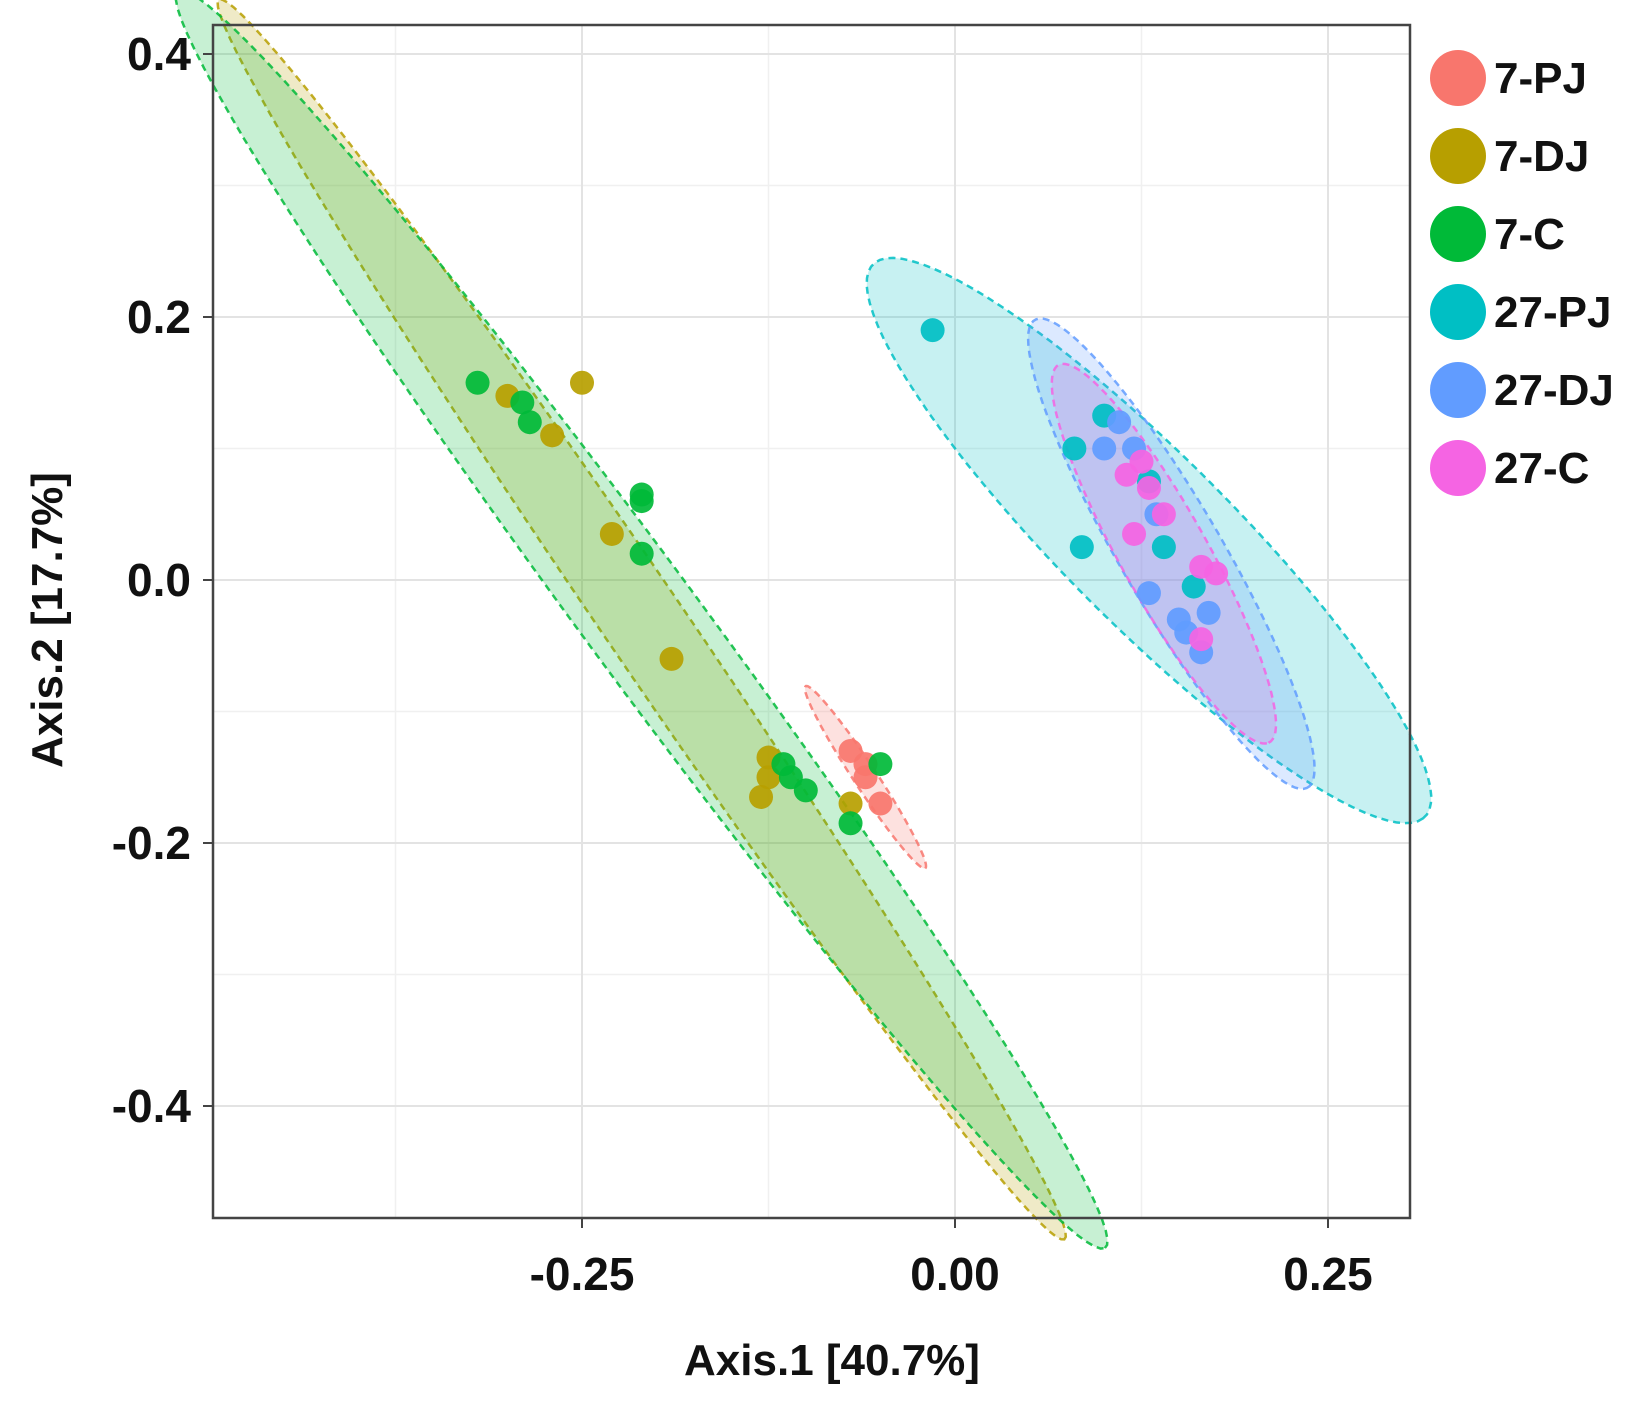  Describe the element at coordinates (1541, 156) in the screenshot. I see `legend-label-7-dj: 7-DJ` at that location.